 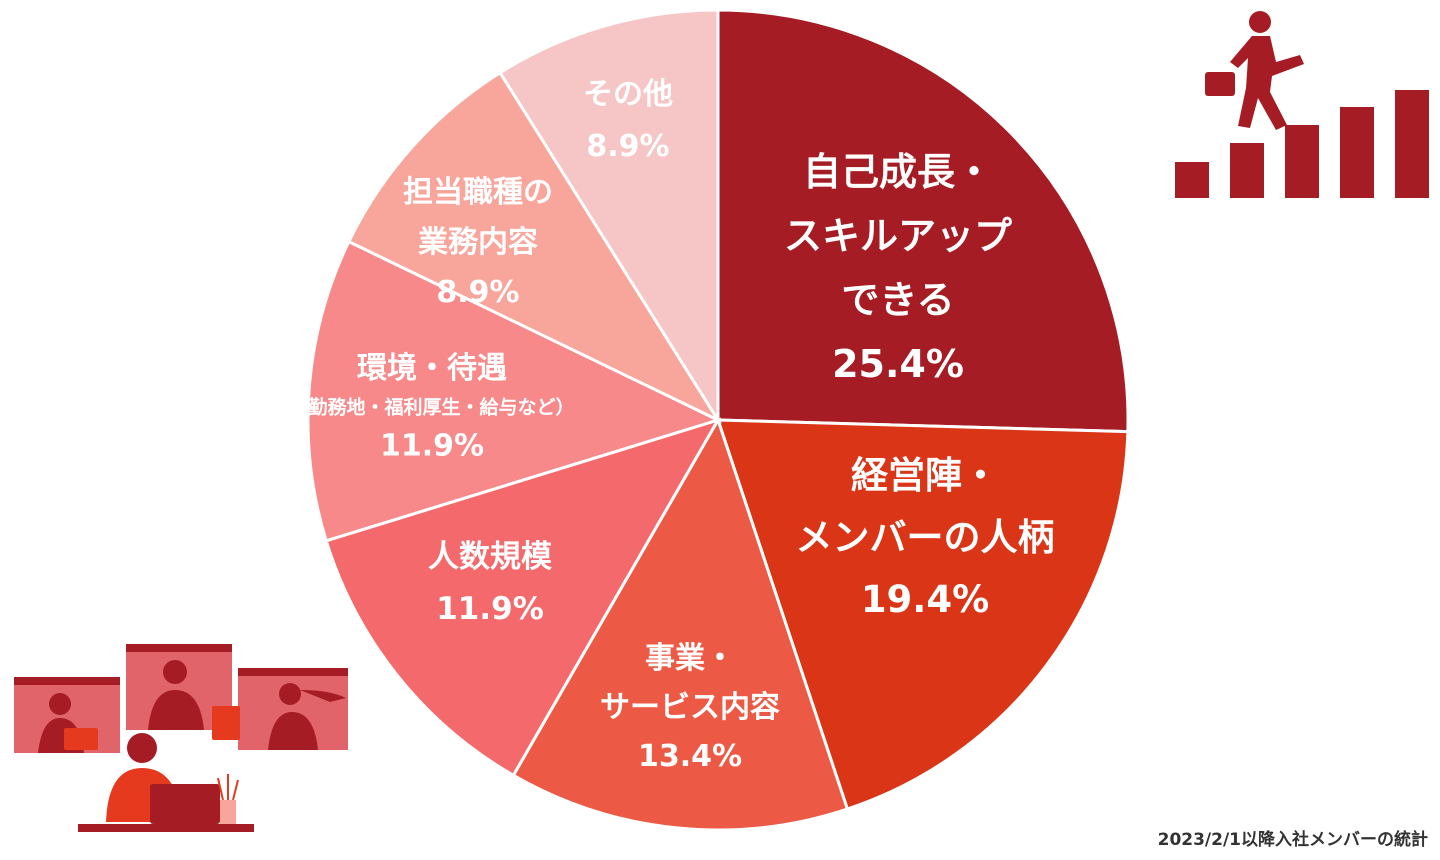 I want to click on slice-value-label: 25.4%, so click(x=898, y=364).